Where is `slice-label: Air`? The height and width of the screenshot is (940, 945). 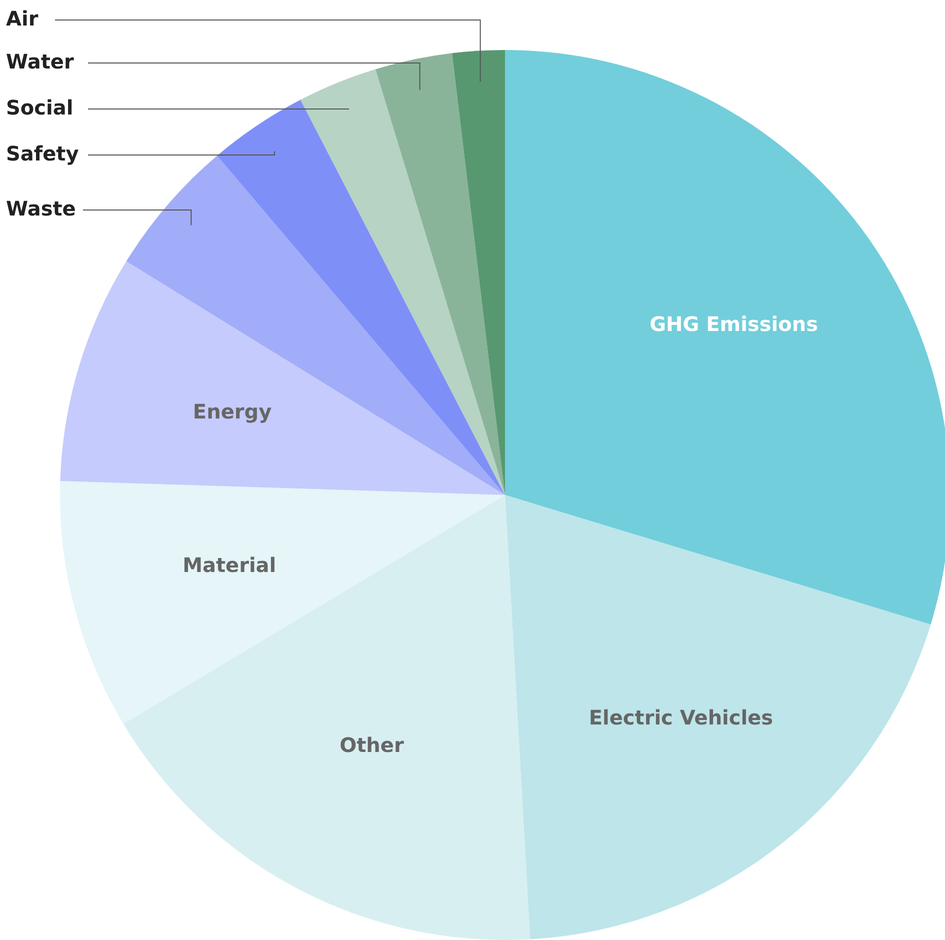
slice-label: Air is located at coordinates (22, 18).